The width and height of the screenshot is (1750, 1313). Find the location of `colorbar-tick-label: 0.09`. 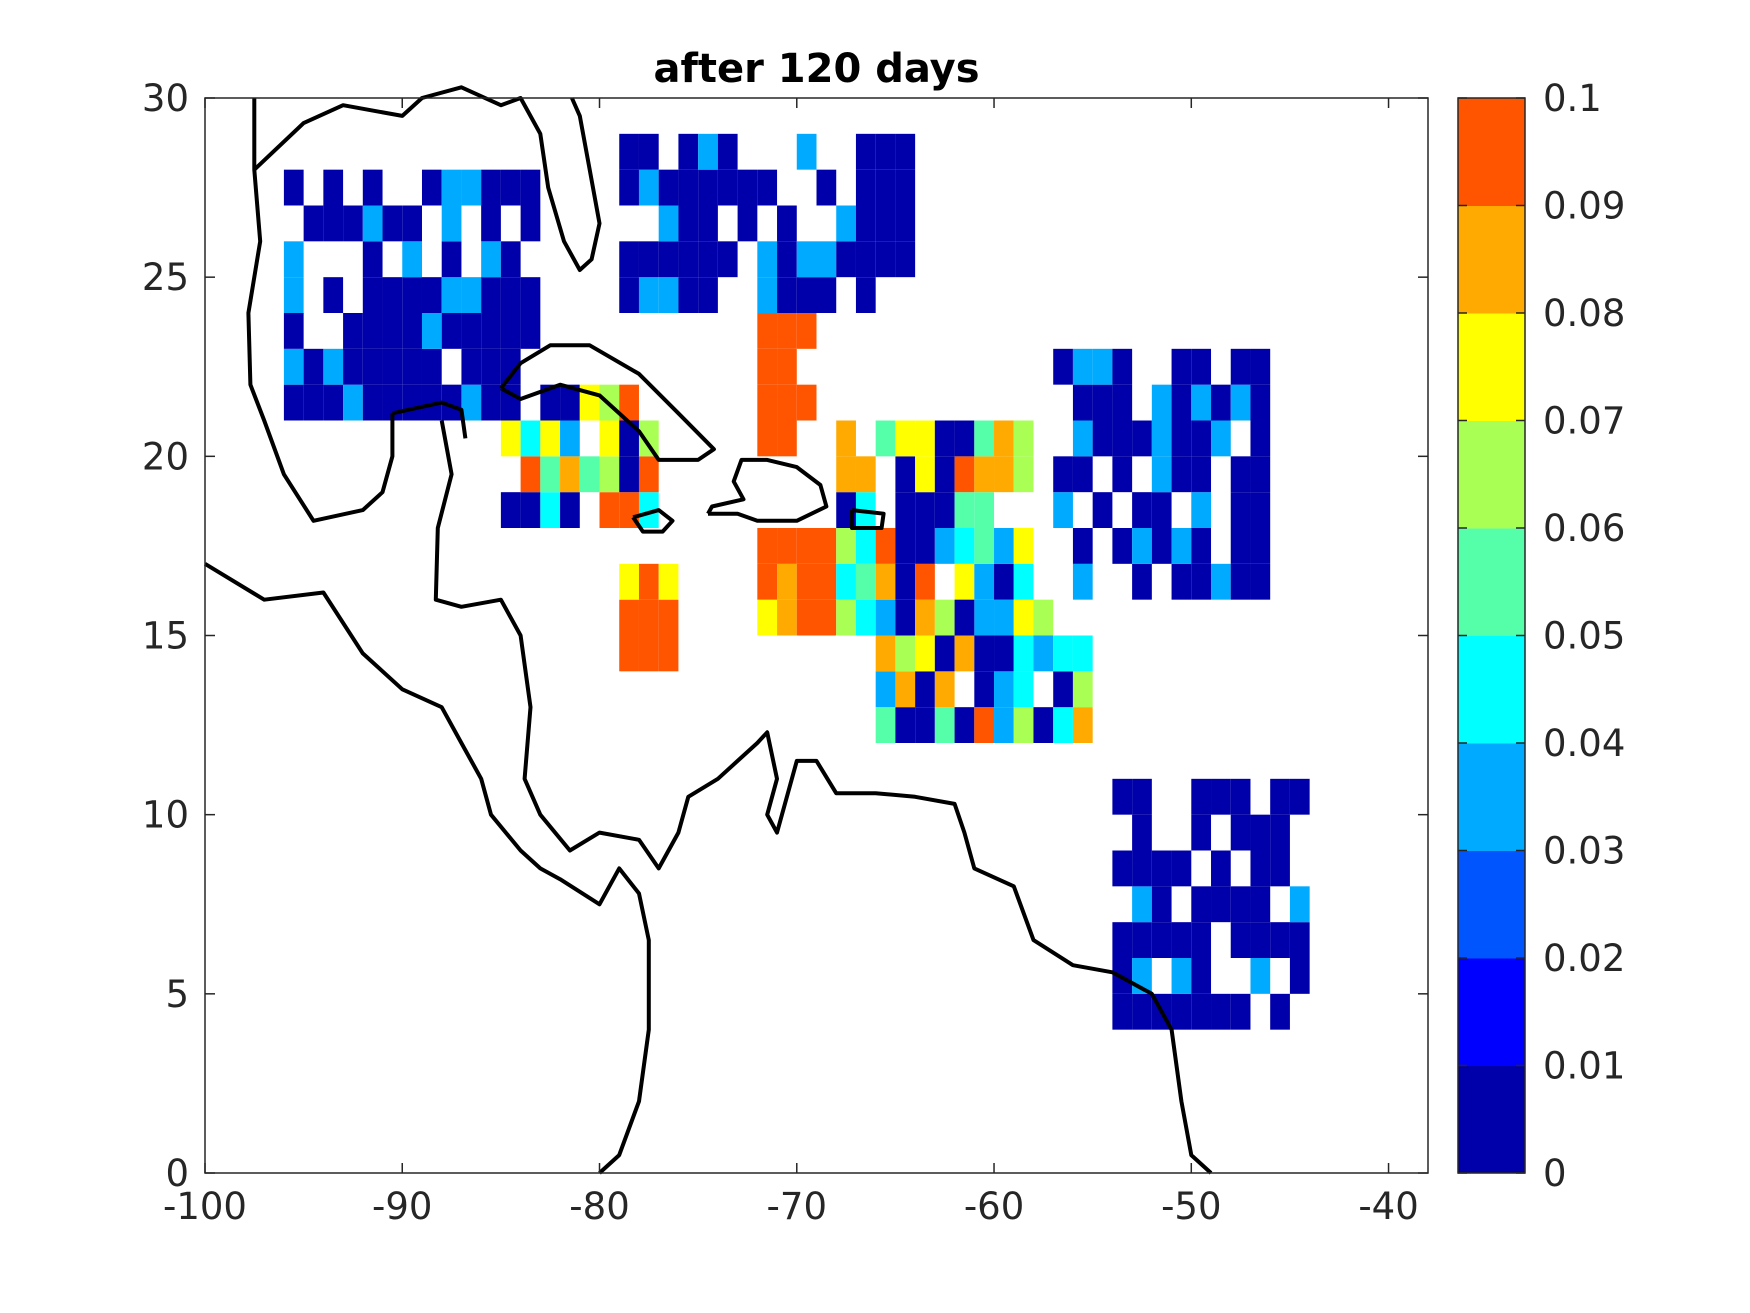

colorbar-tick-label: 0.09 is located at coordinates (1584, 206).